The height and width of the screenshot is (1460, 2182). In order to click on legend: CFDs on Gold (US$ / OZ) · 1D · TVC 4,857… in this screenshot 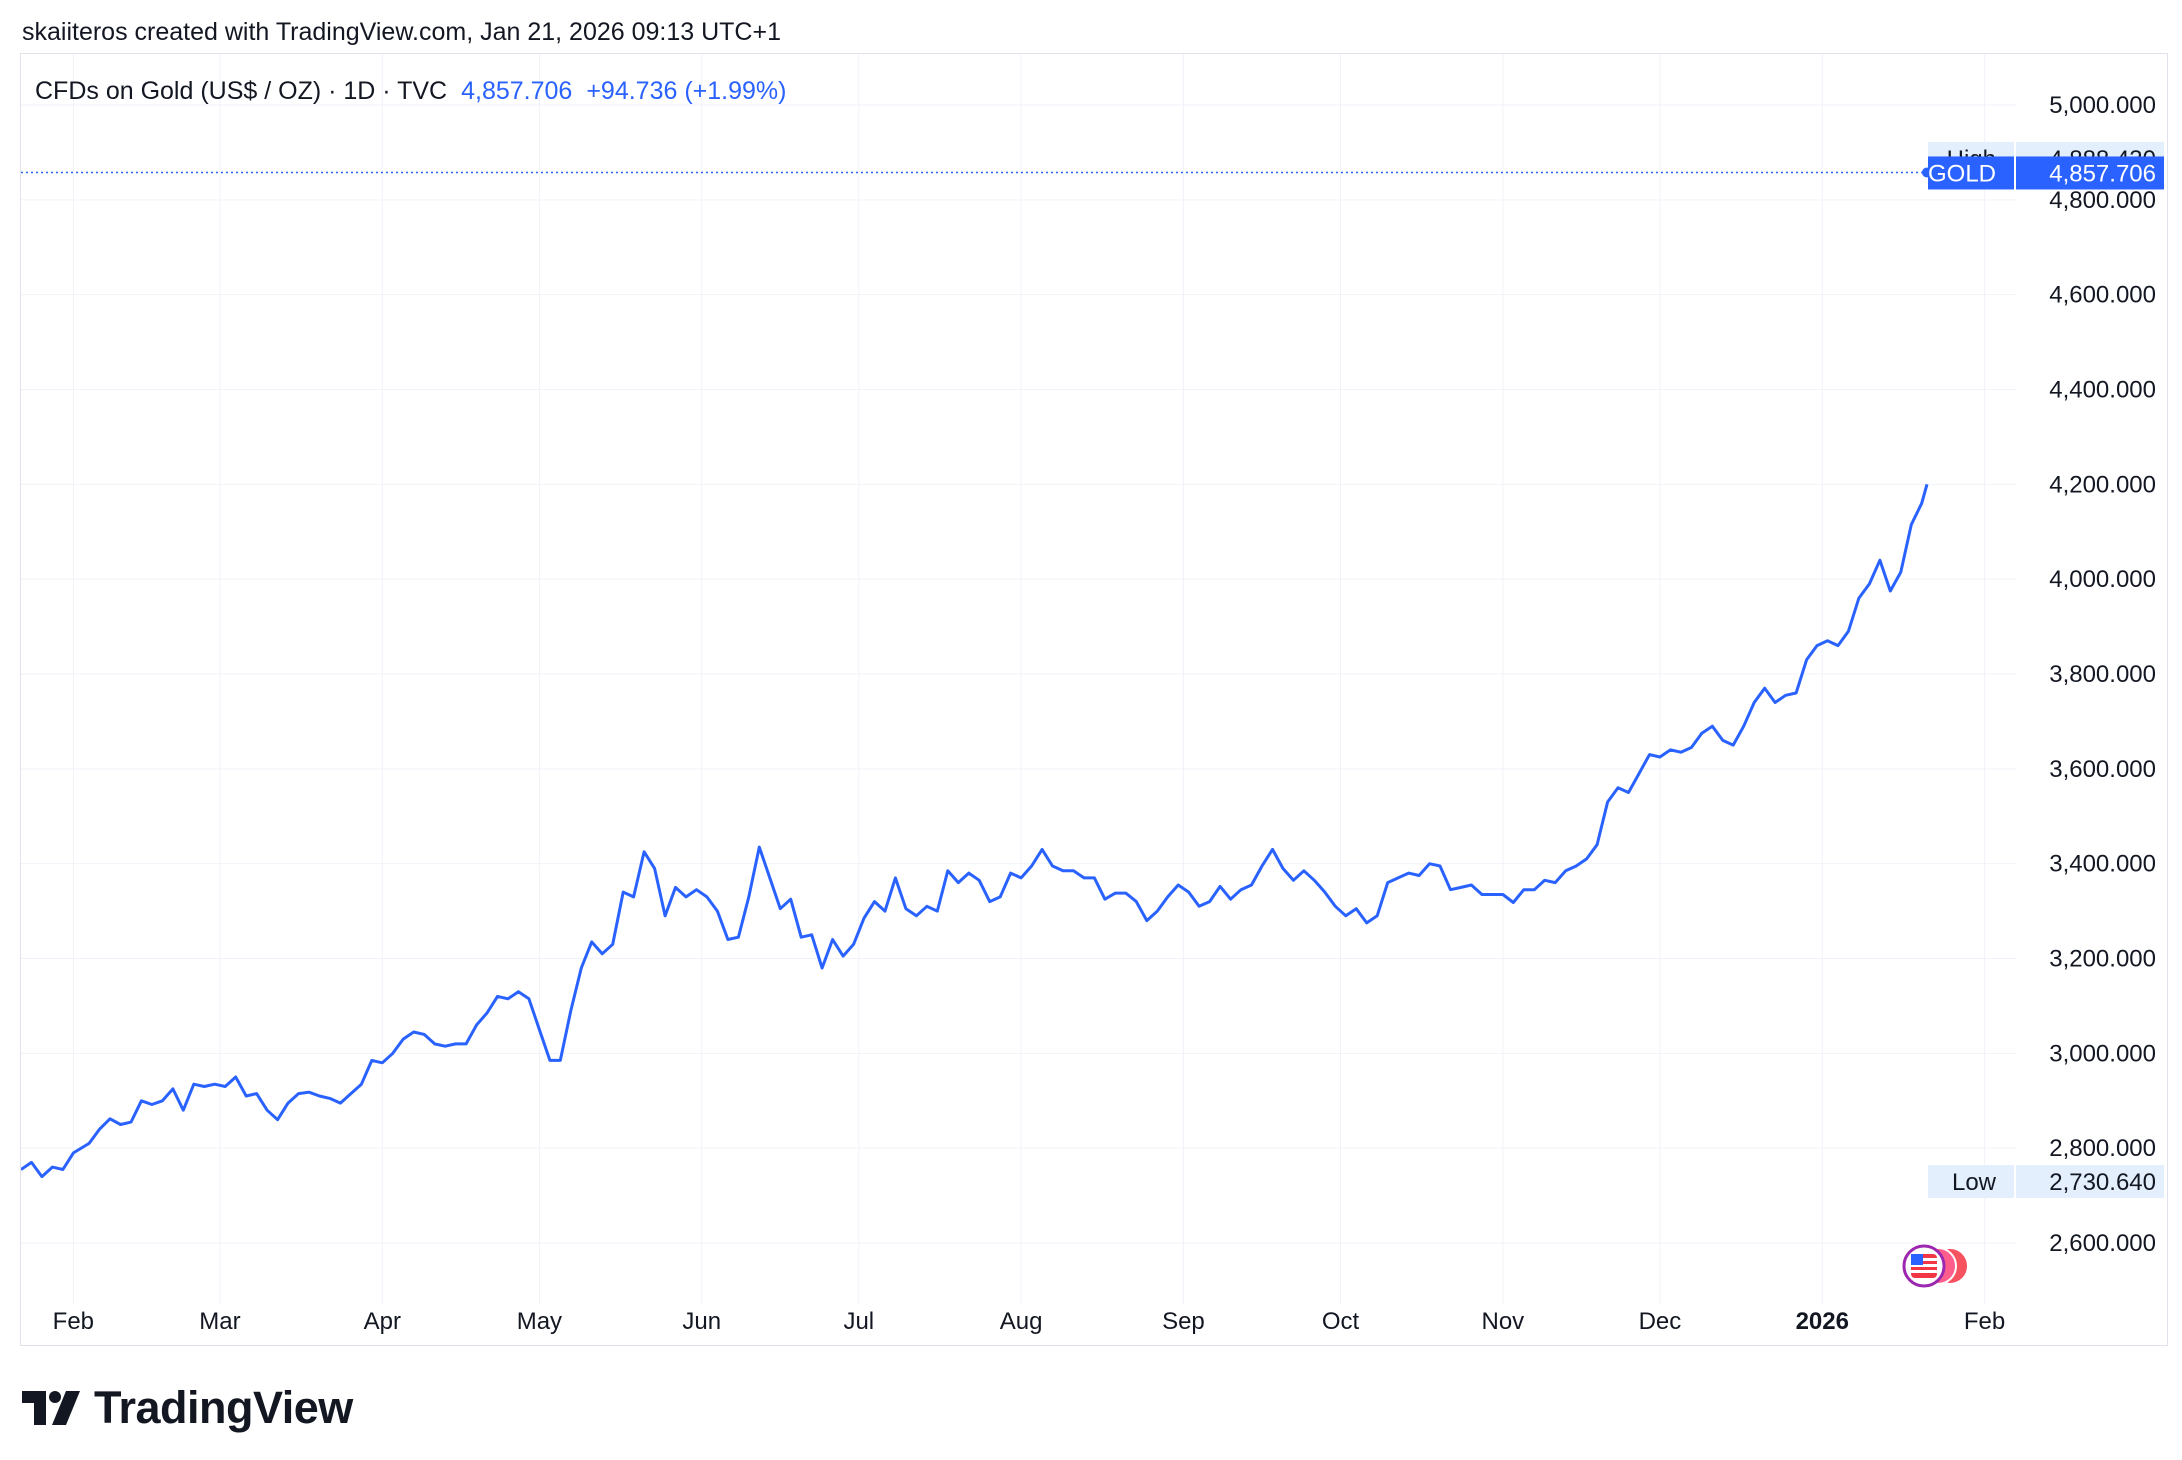, I will do `click(410, 91)`.